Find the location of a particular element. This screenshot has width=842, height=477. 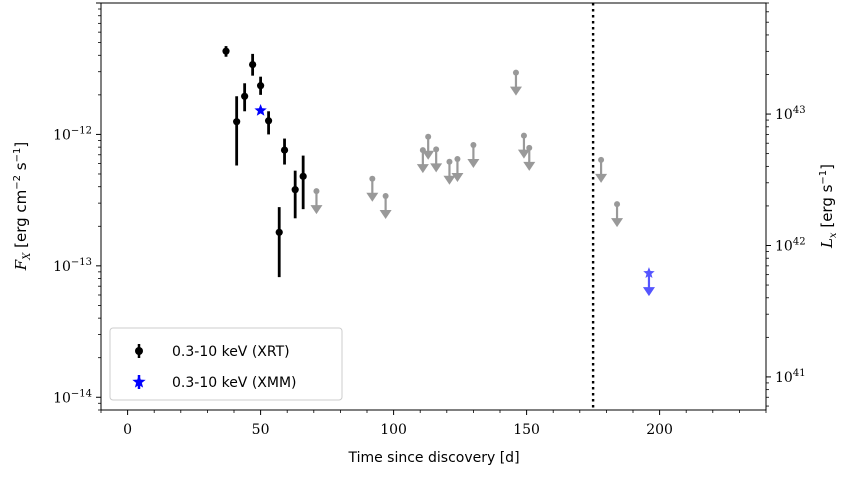

y-left-tick-label: 10−14 is located at coordinates (72, 397).